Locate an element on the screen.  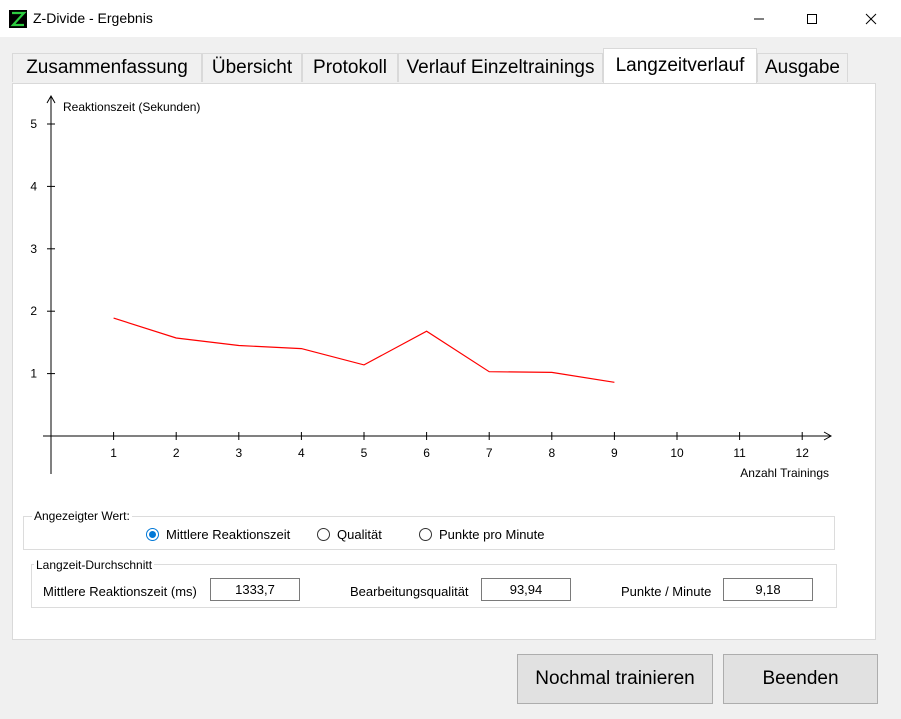
x-tick-label: 4 is located at coordinates (301, 453).